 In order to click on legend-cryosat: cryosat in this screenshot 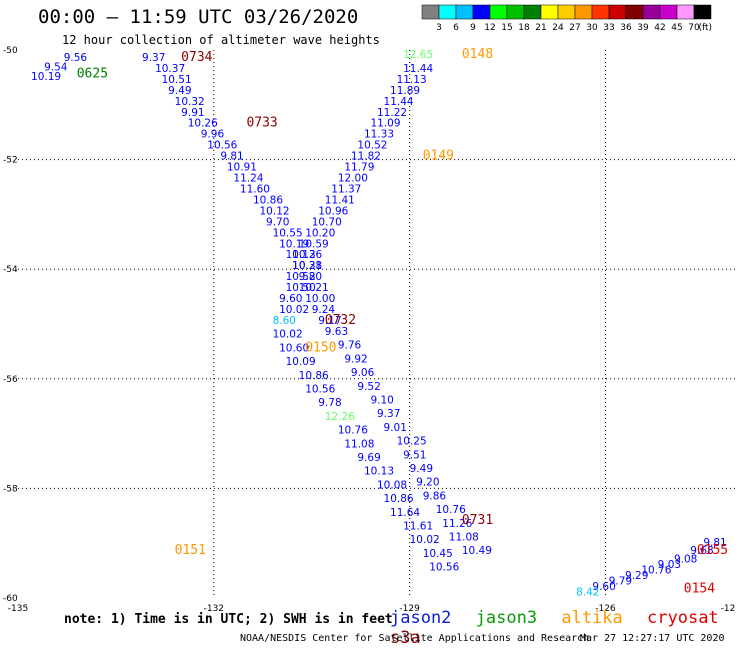, I will do `click(683, 618)`.